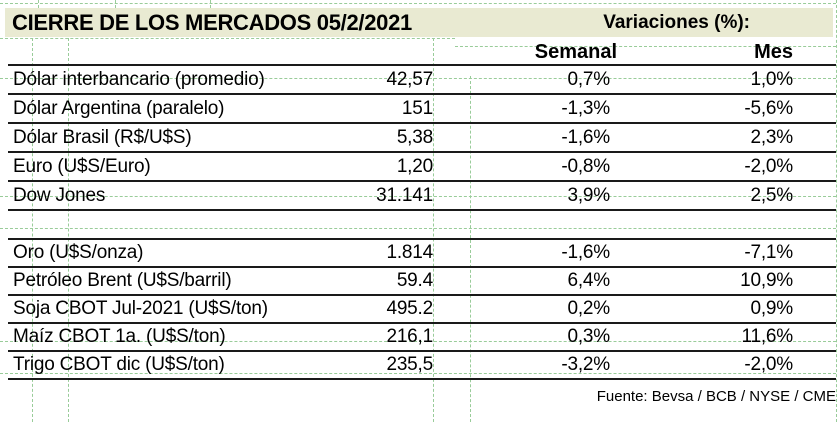  I want to click on row-label: Oro (U$S/onza), so click(78, 252).